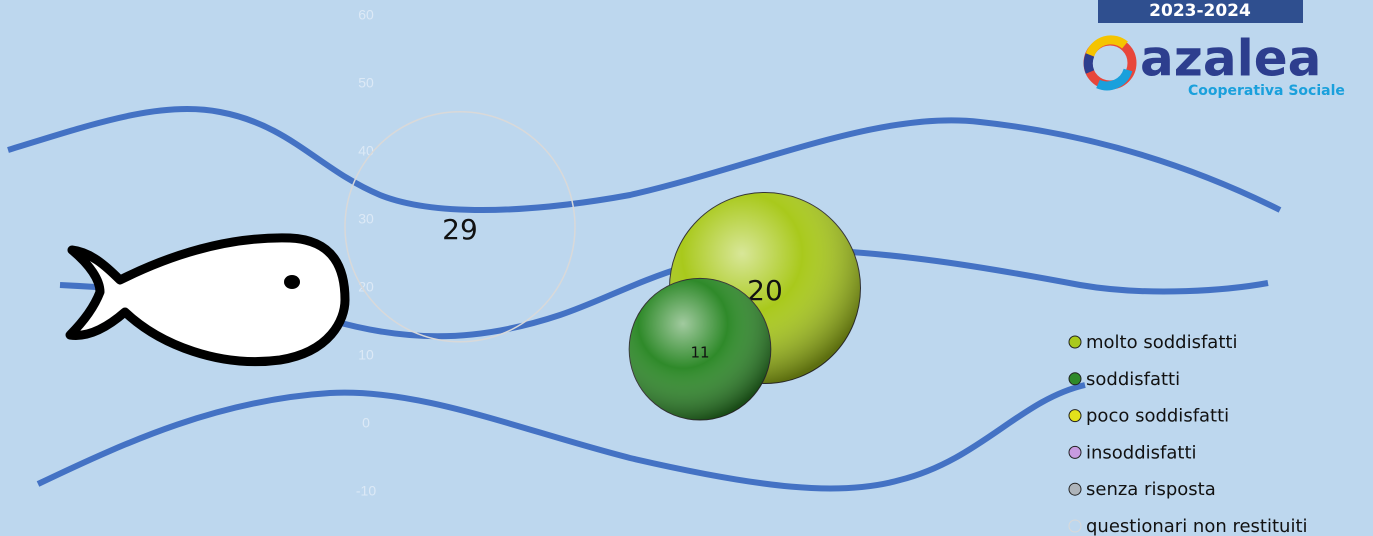 The height and width of the screenshot is (536, 1373). What do you see at coordinates (460, 229) in the screenshot?
I see `data-label: 29` at bounding box center [460, 229].